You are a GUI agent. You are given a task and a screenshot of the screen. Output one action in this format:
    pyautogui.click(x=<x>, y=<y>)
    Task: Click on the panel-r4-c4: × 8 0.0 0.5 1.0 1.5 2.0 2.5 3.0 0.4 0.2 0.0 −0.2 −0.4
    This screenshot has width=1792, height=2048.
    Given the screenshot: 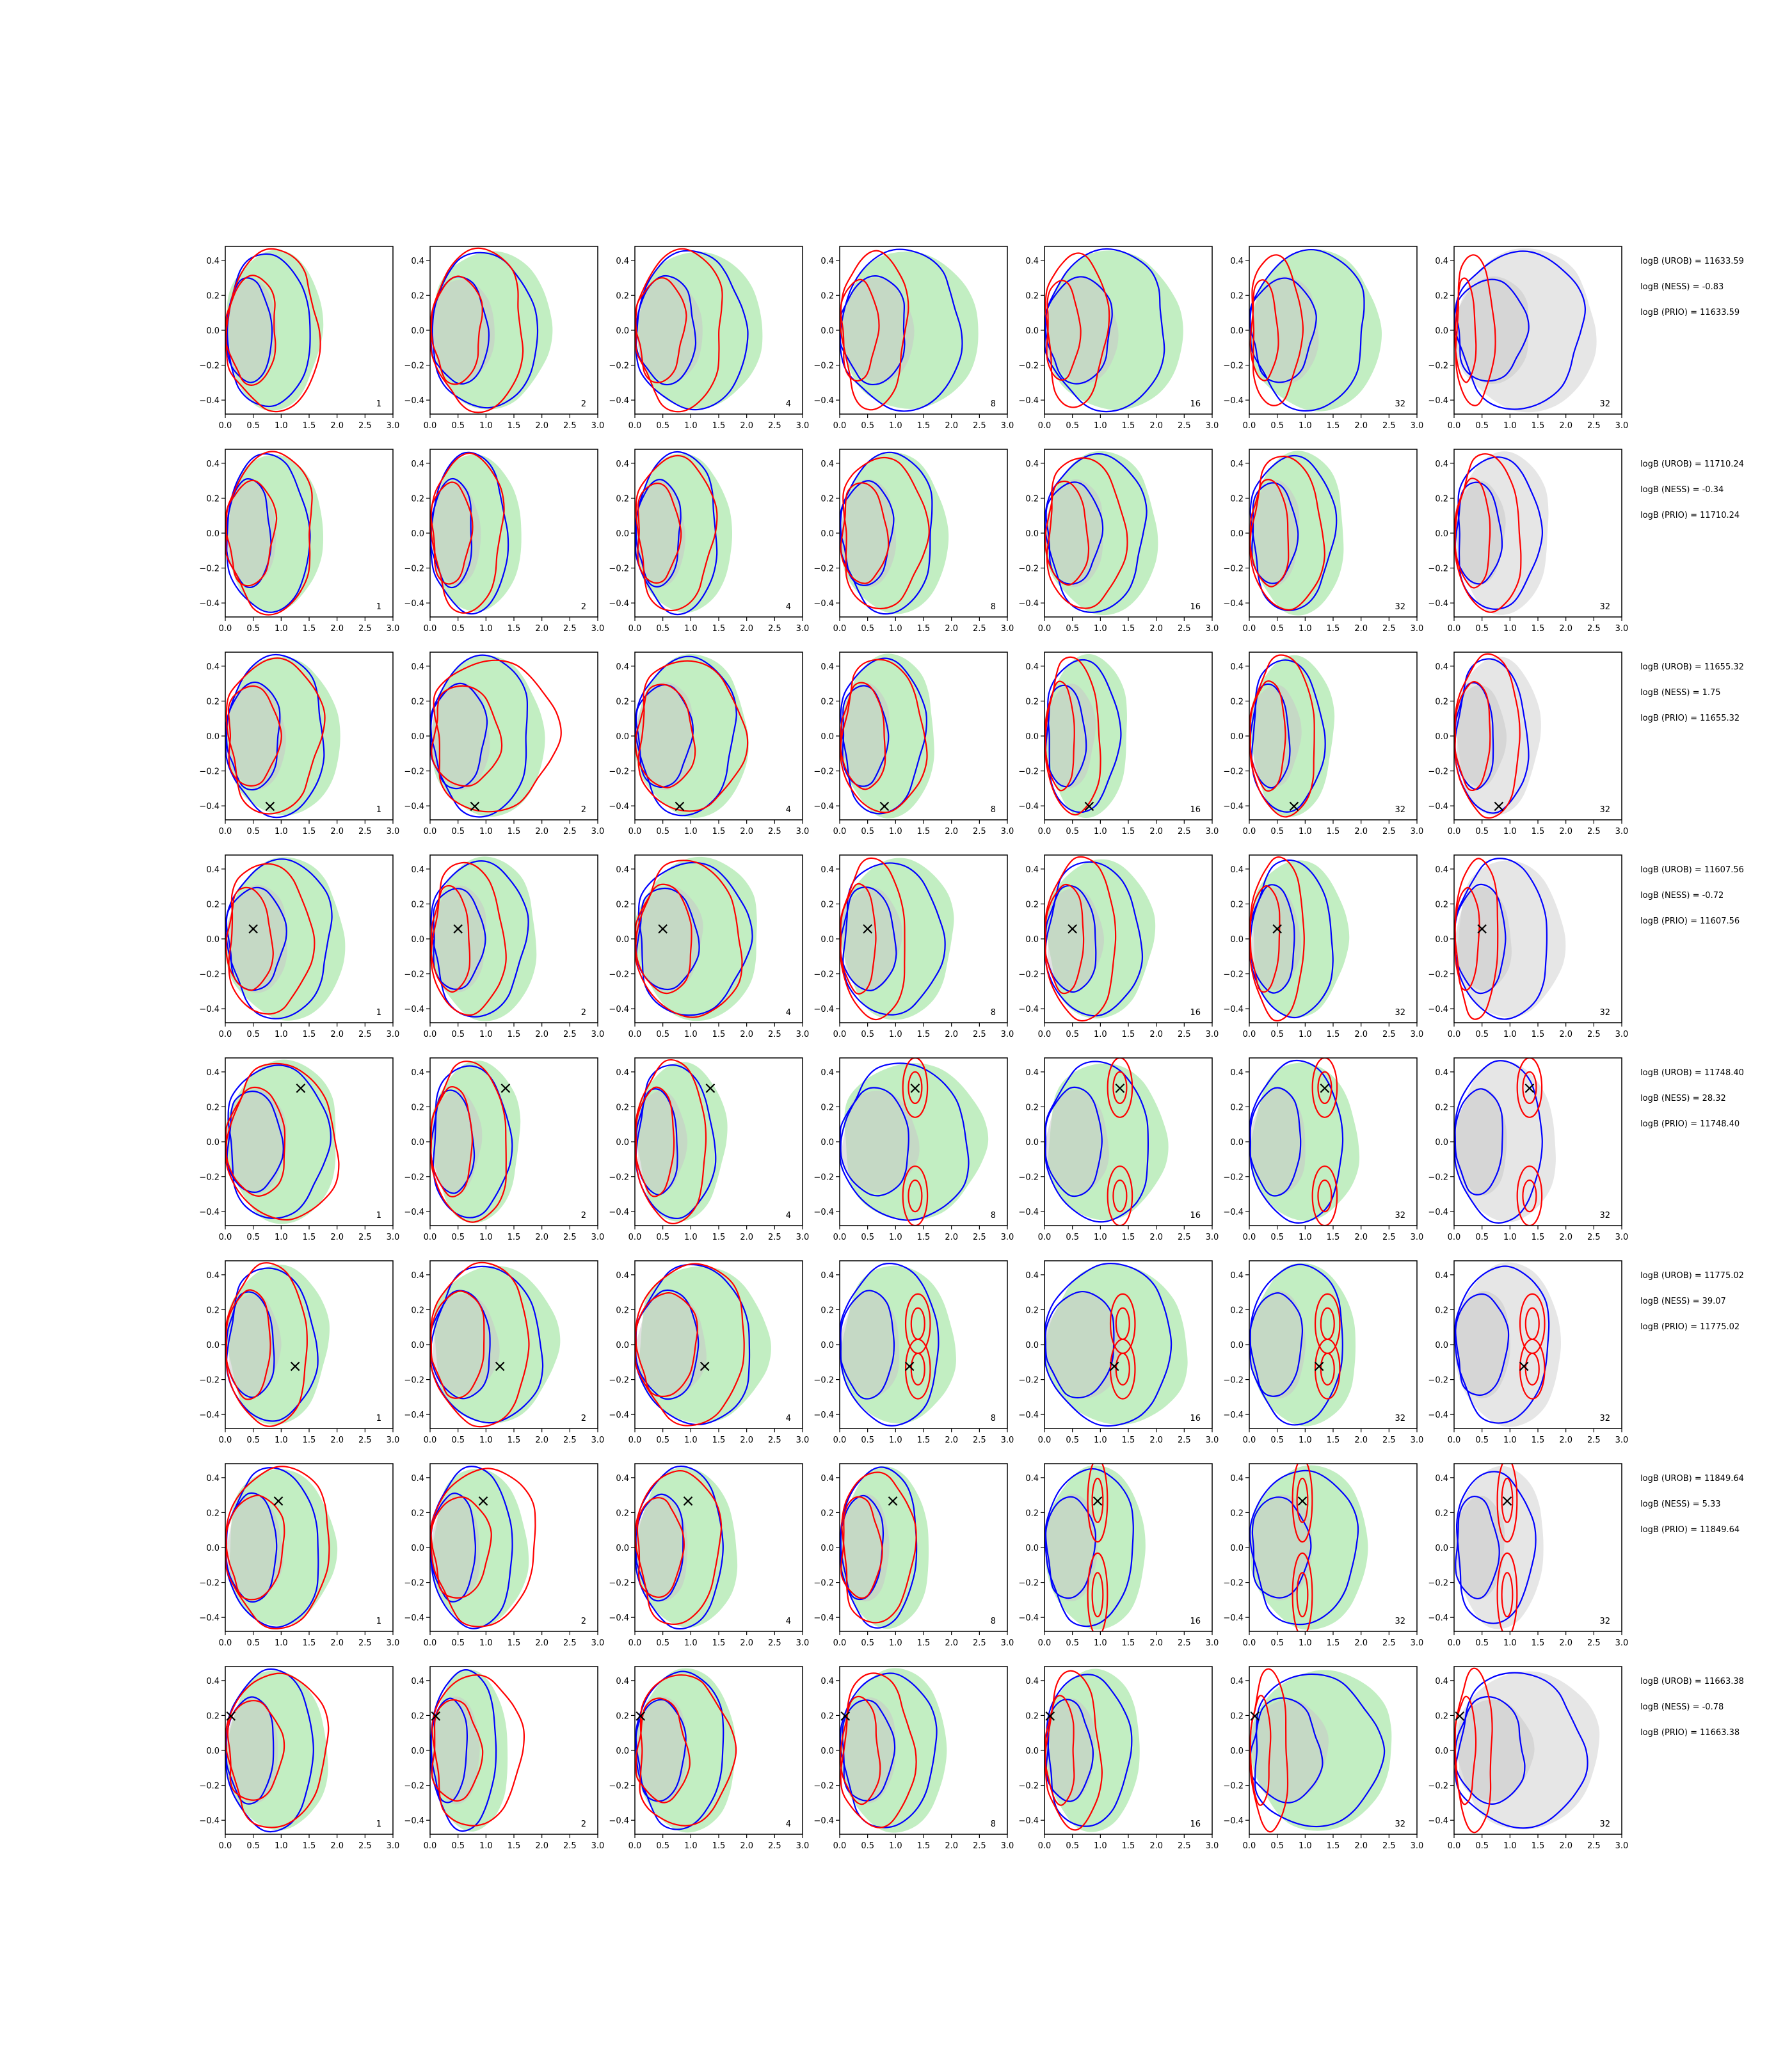 What is the action you would take?
    pyautogui.click(x=913, y=946)
    